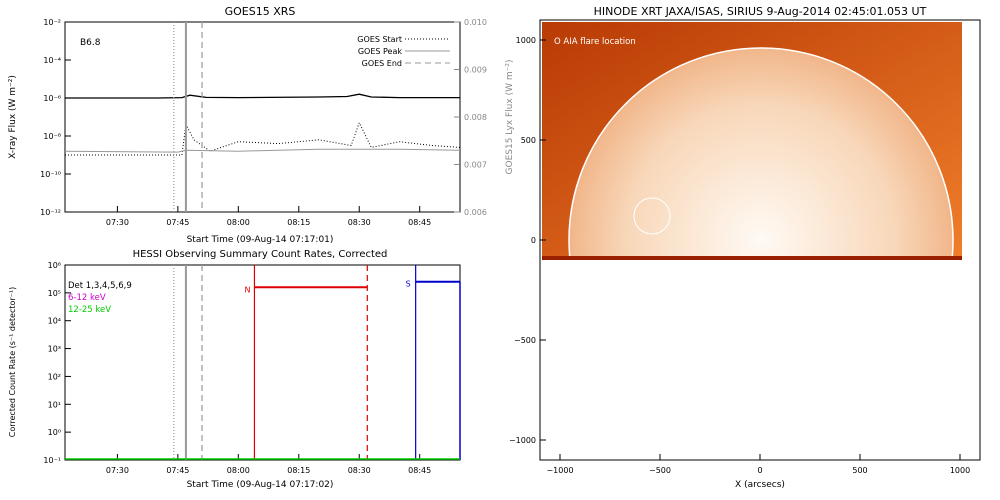  What do you see at coordinates (54, 432) in the screenshot?
I see `hessi-y-tick-label: 10⁰` at bounding box center [54, 432].